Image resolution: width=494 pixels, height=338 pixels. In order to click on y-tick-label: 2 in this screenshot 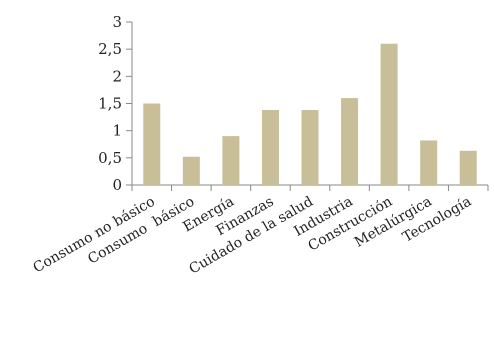, I will do `click(117, 76)`.